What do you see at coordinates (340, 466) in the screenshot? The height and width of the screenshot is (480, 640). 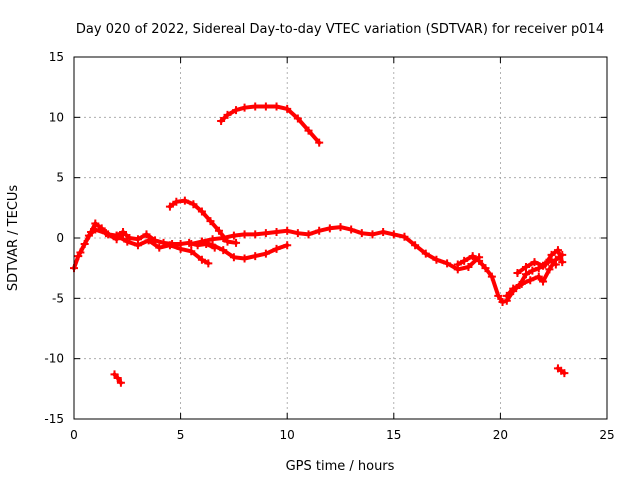 I see `x-axis-label: GPS time / hours` at bounding box center [340, 466].